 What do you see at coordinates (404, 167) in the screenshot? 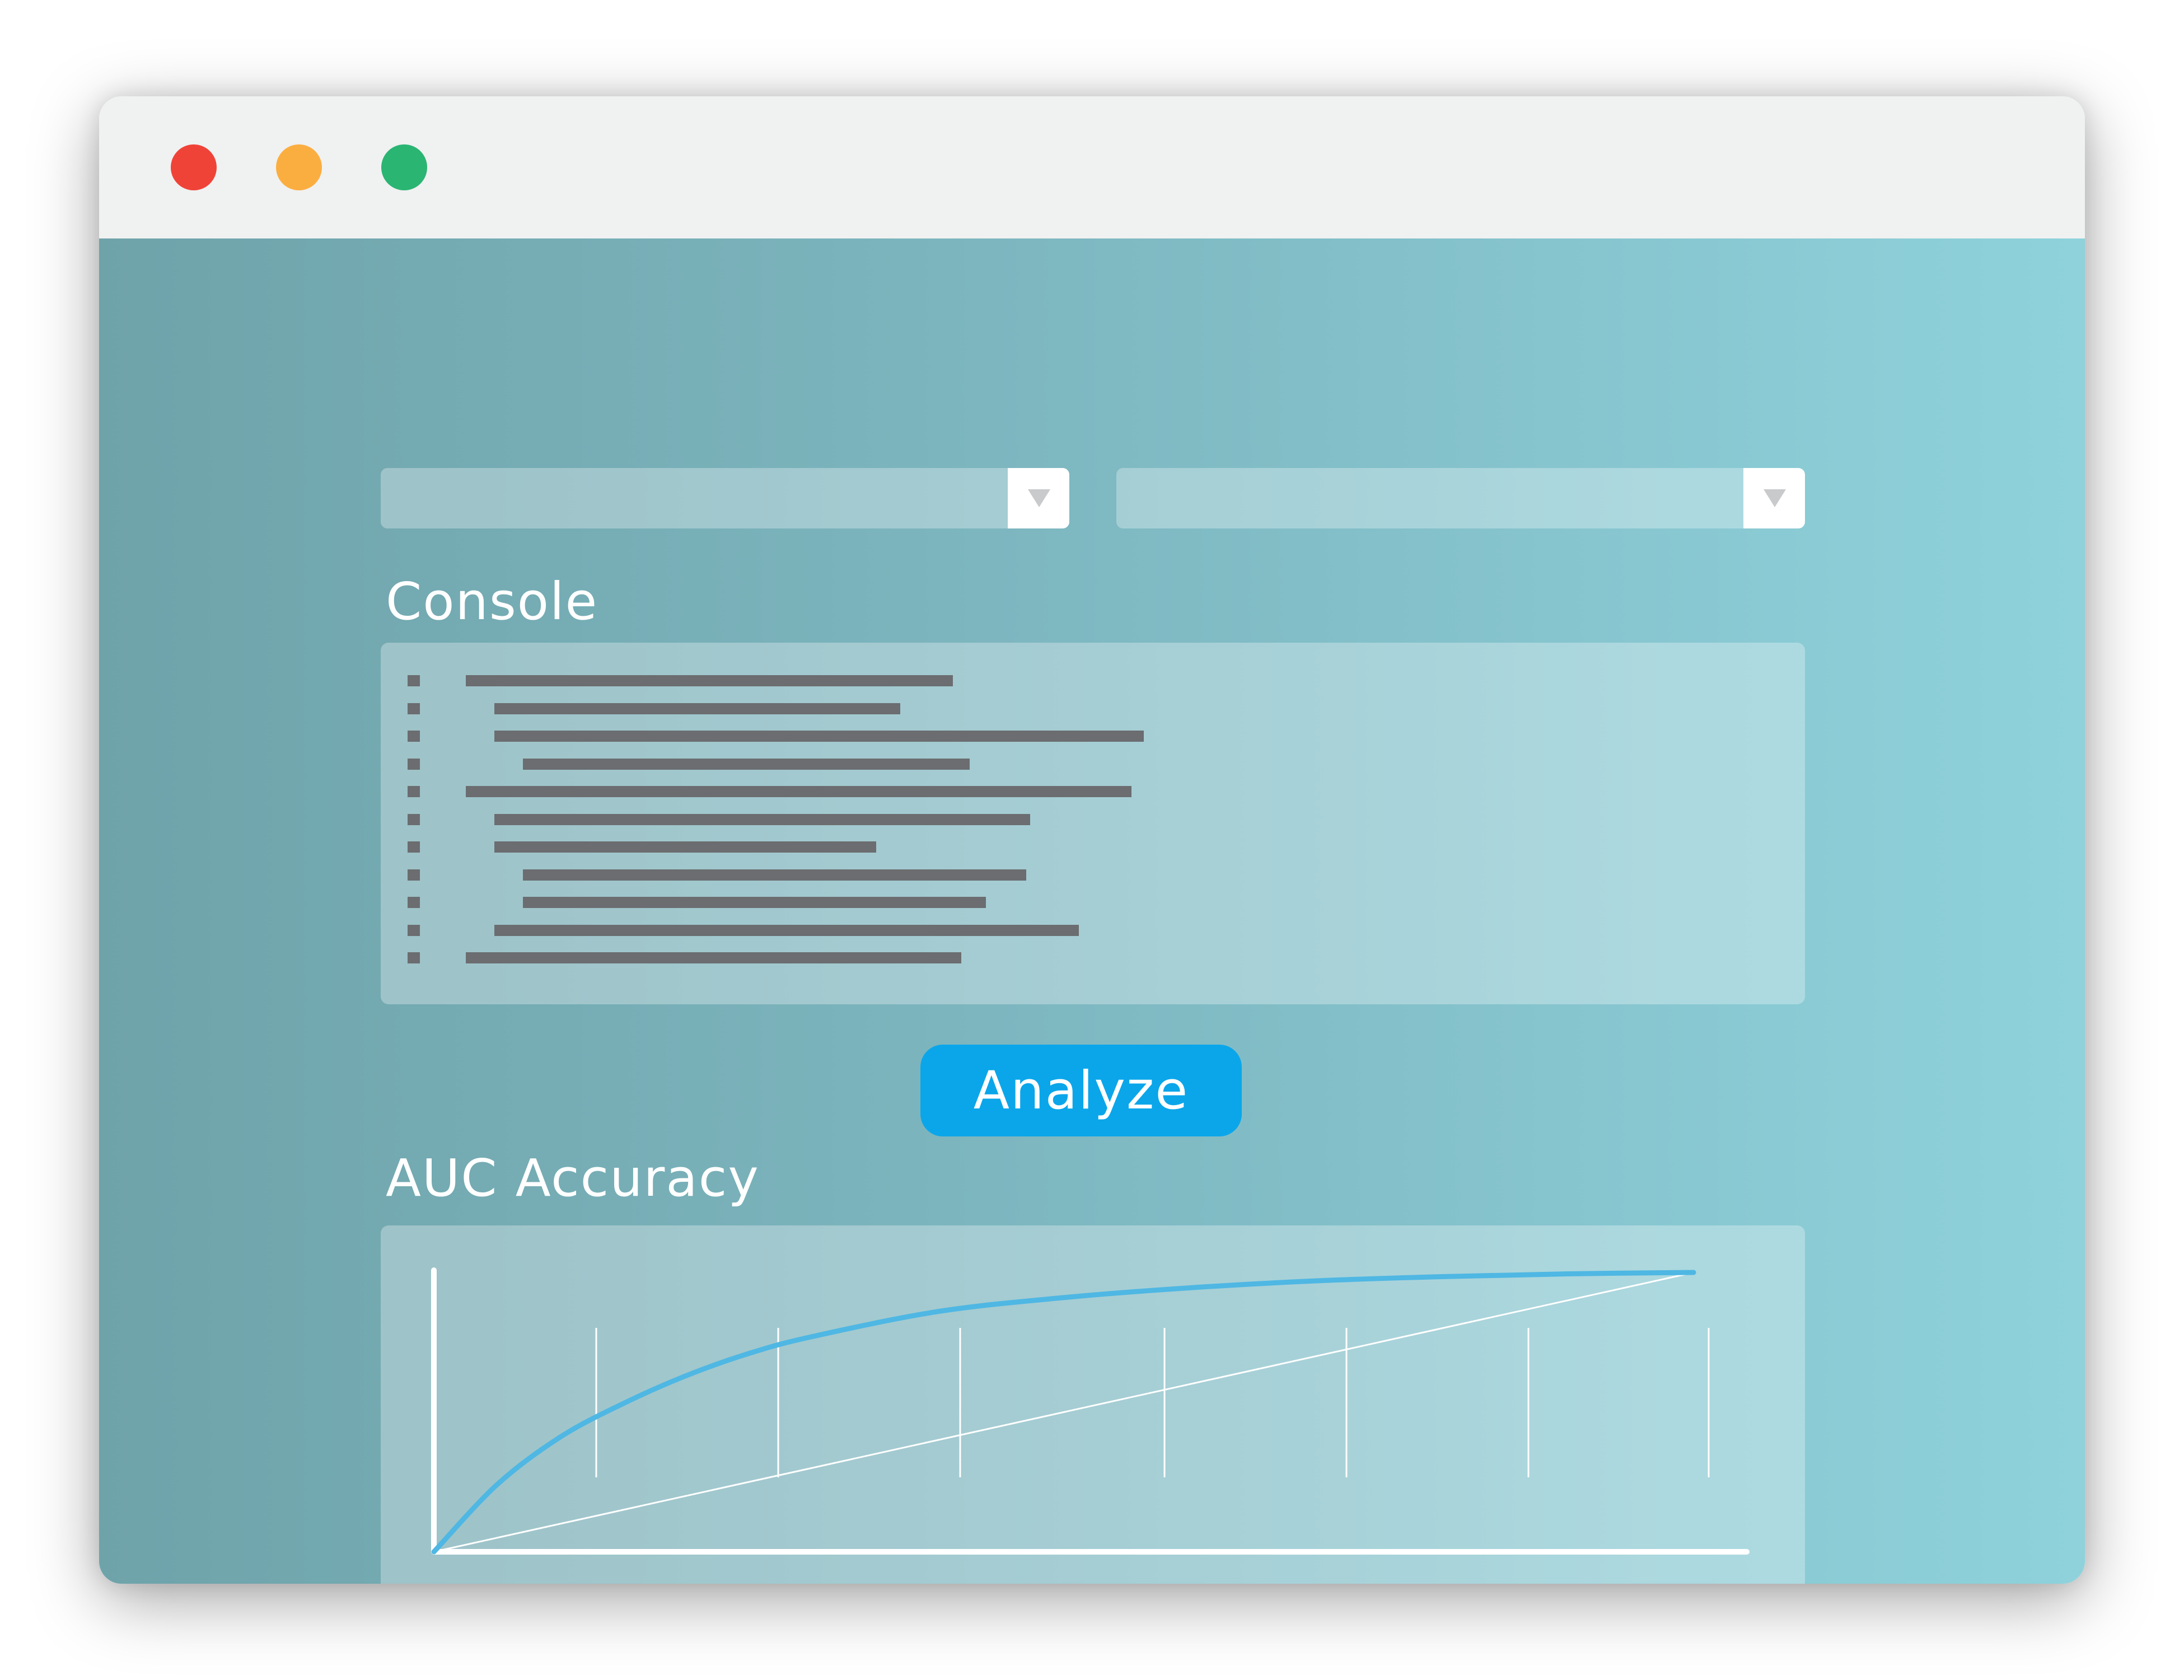
I see `maximize-window-button` at bounding box center [404, 167].